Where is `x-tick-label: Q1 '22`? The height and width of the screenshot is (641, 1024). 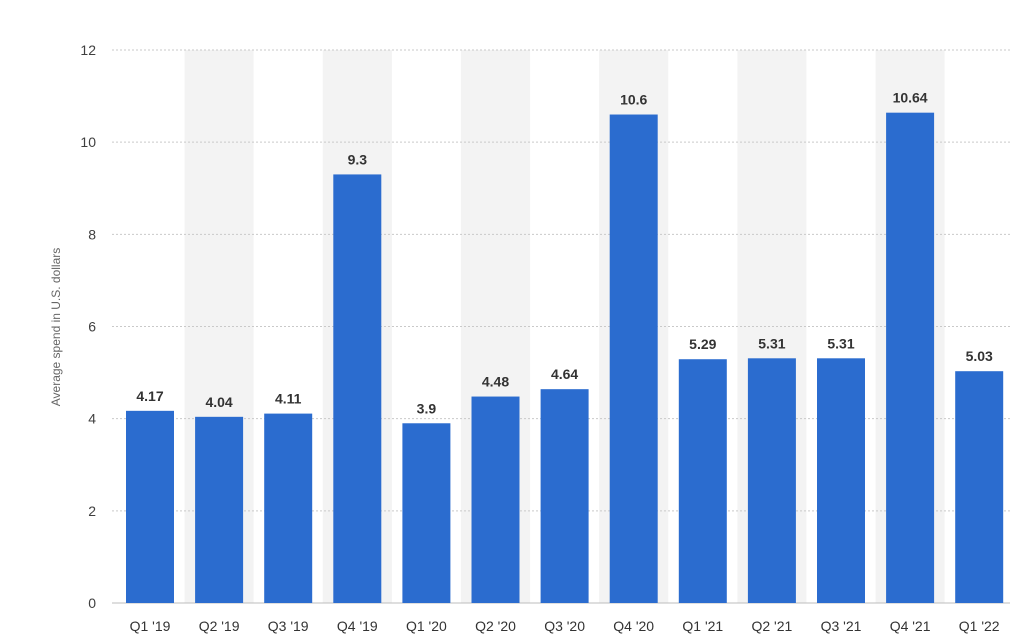 x-tick-label: Q1 '22 is located at coordinates (979, 626).